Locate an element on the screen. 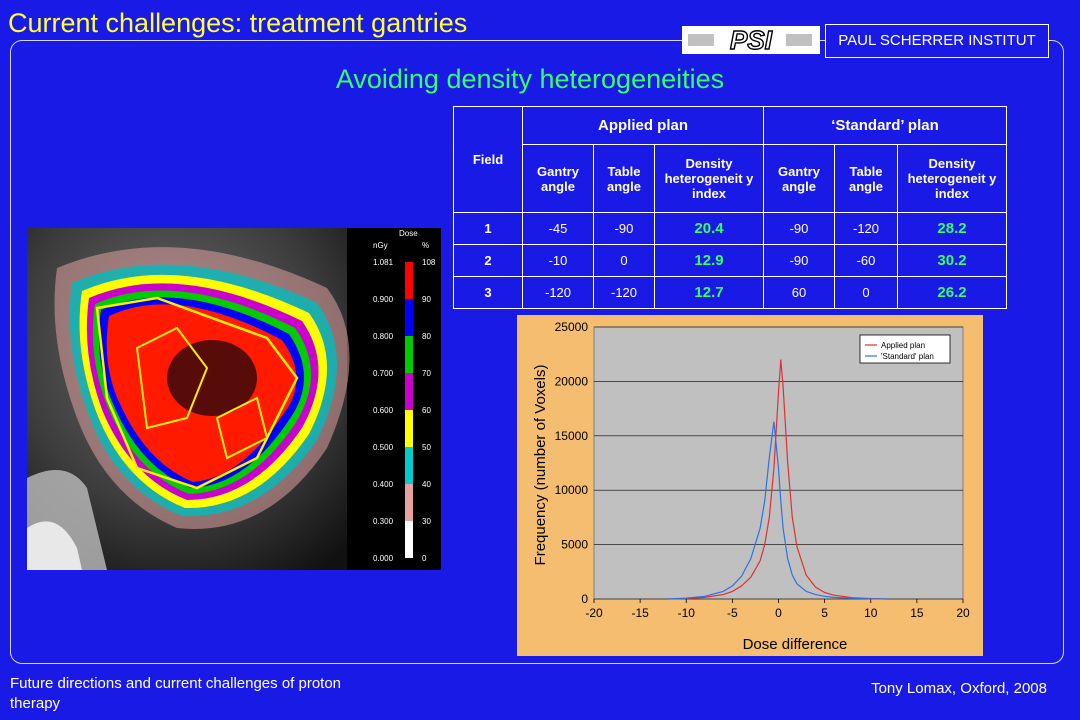 The width and height of the screenshot is (1080, 720). x-tick-label: 0 is located at coordinates (778, 613).